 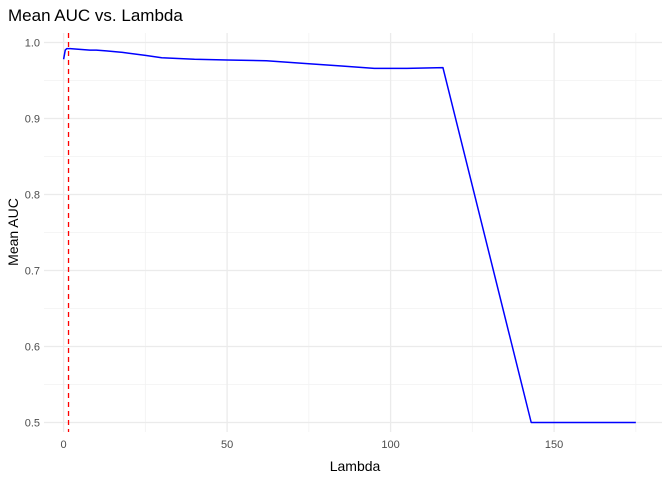 What do you see at coordinates (390, 445) in the screenshot?
I see `x-tick-label: 100` at bounding box center [390, 445].